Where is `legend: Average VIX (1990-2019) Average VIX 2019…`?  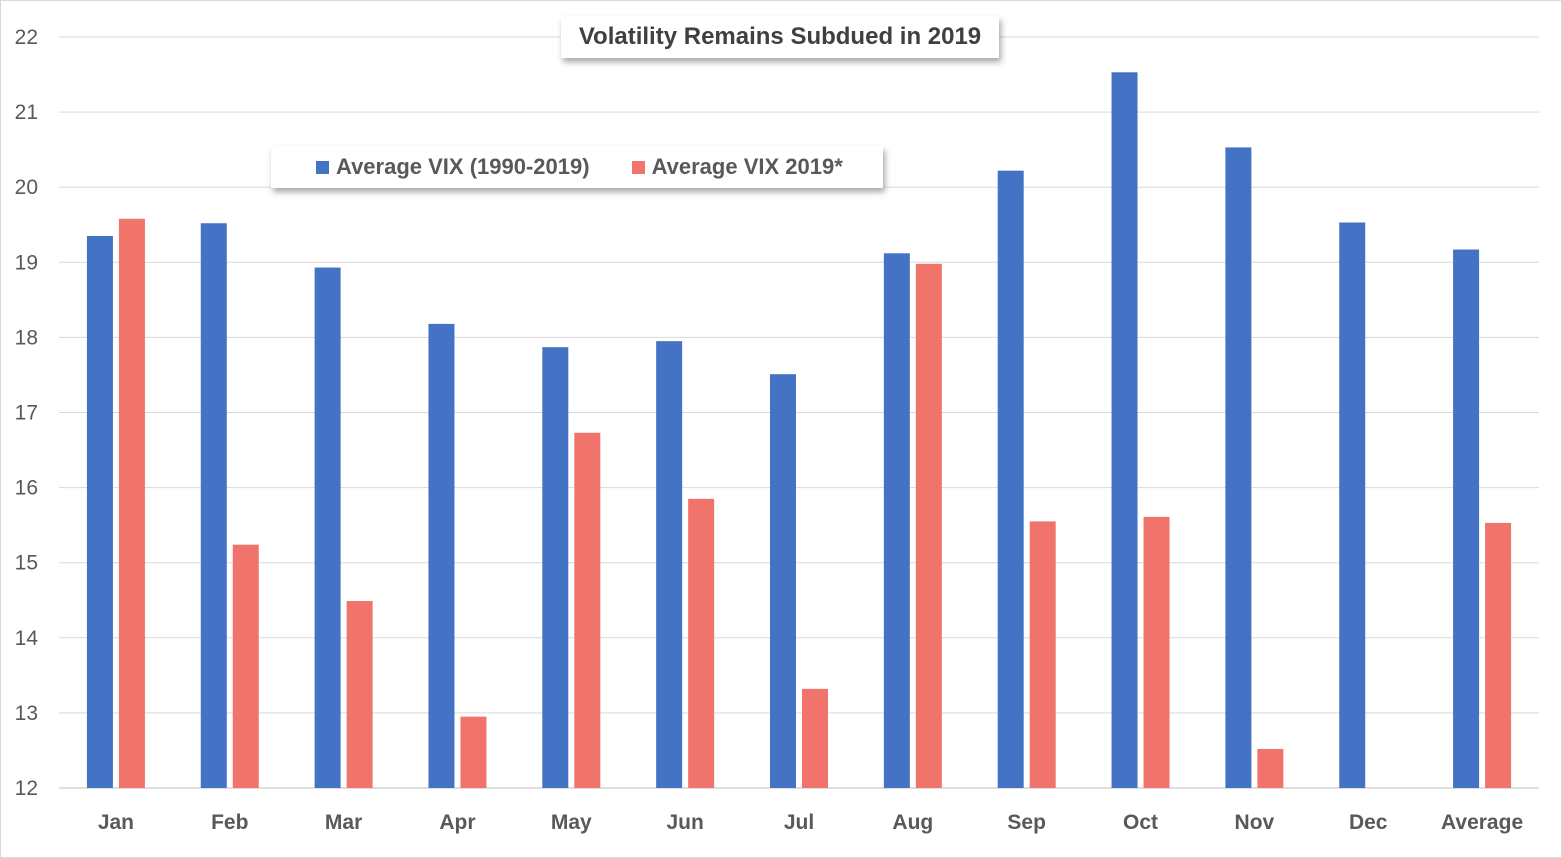 legend: Average VIX (1990-2019) Average VIX 2019… is located at coordinates (577, 167).